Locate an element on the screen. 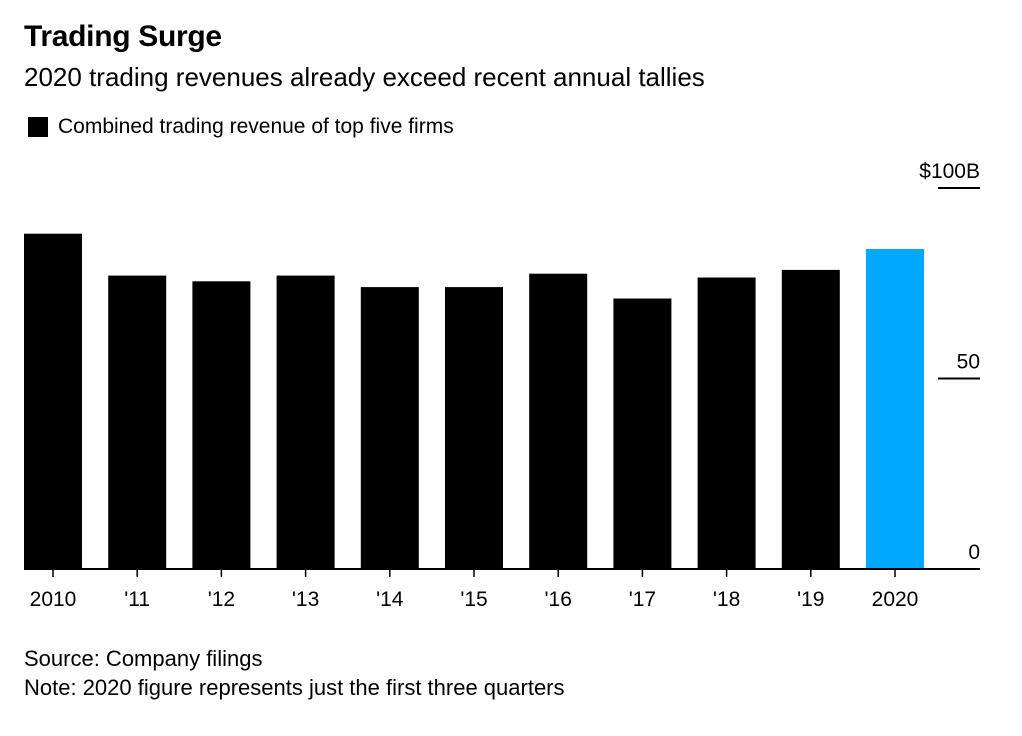  x-tick-label-10: 2020 is located at coordinates (895, 599).